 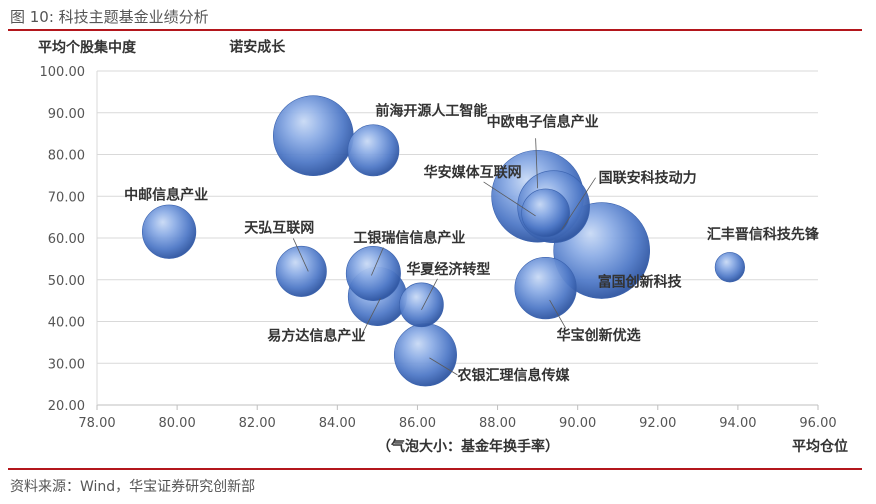 I want to click on y-tick-label: 20.00, so click(x=66, y=406).